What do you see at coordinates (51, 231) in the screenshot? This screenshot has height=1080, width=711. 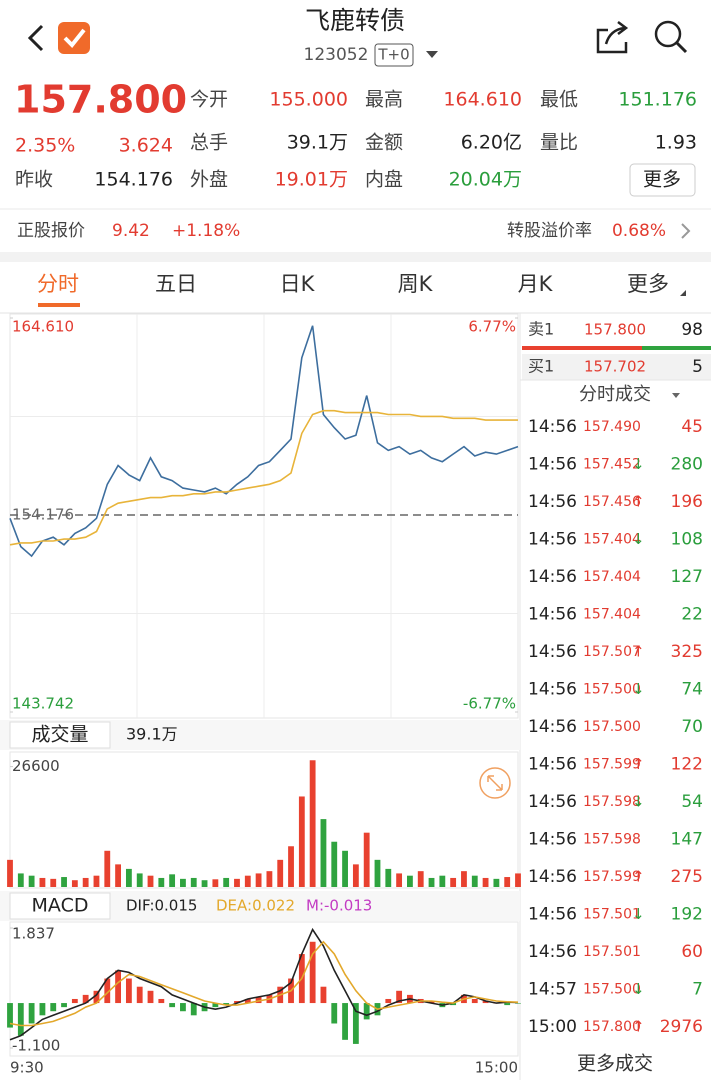 I see `stock-label: 正股报价` at bounding box center [51, 231].